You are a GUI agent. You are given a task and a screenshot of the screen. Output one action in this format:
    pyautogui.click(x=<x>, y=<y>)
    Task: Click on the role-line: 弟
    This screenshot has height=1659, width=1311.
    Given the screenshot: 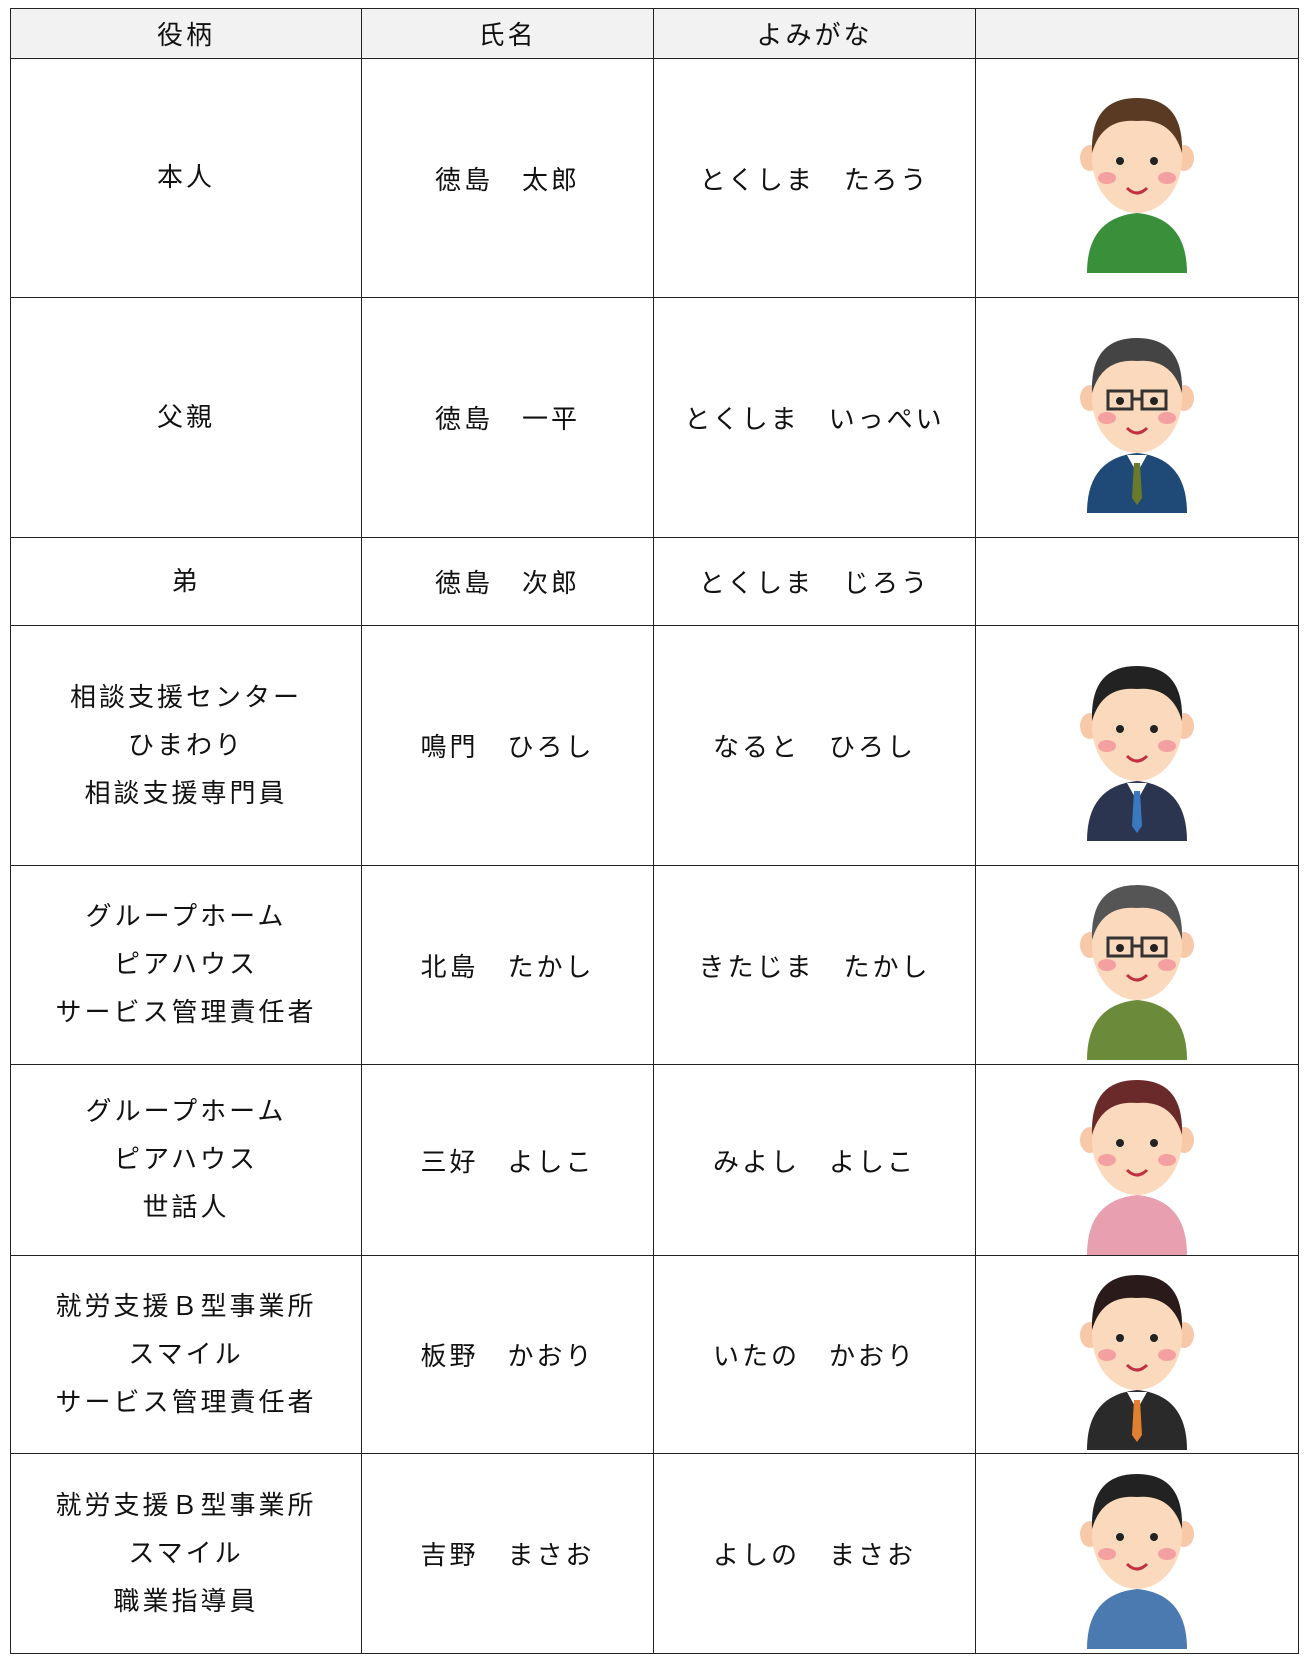 What is the action you would take?
    pyautogui.click(x=186, y=581)
    